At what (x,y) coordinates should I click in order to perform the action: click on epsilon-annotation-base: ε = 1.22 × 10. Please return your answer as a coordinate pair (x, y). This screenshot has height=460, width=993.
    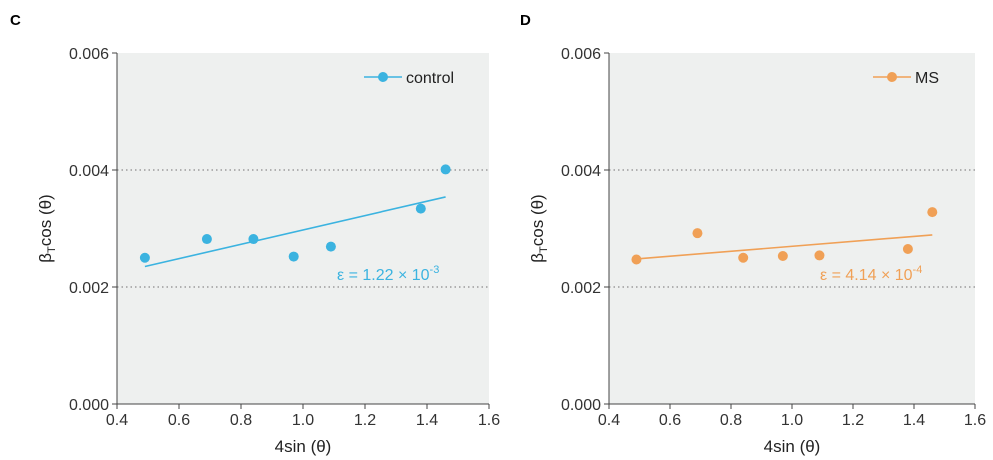
    Looking at the image, I should click on (383, 275).